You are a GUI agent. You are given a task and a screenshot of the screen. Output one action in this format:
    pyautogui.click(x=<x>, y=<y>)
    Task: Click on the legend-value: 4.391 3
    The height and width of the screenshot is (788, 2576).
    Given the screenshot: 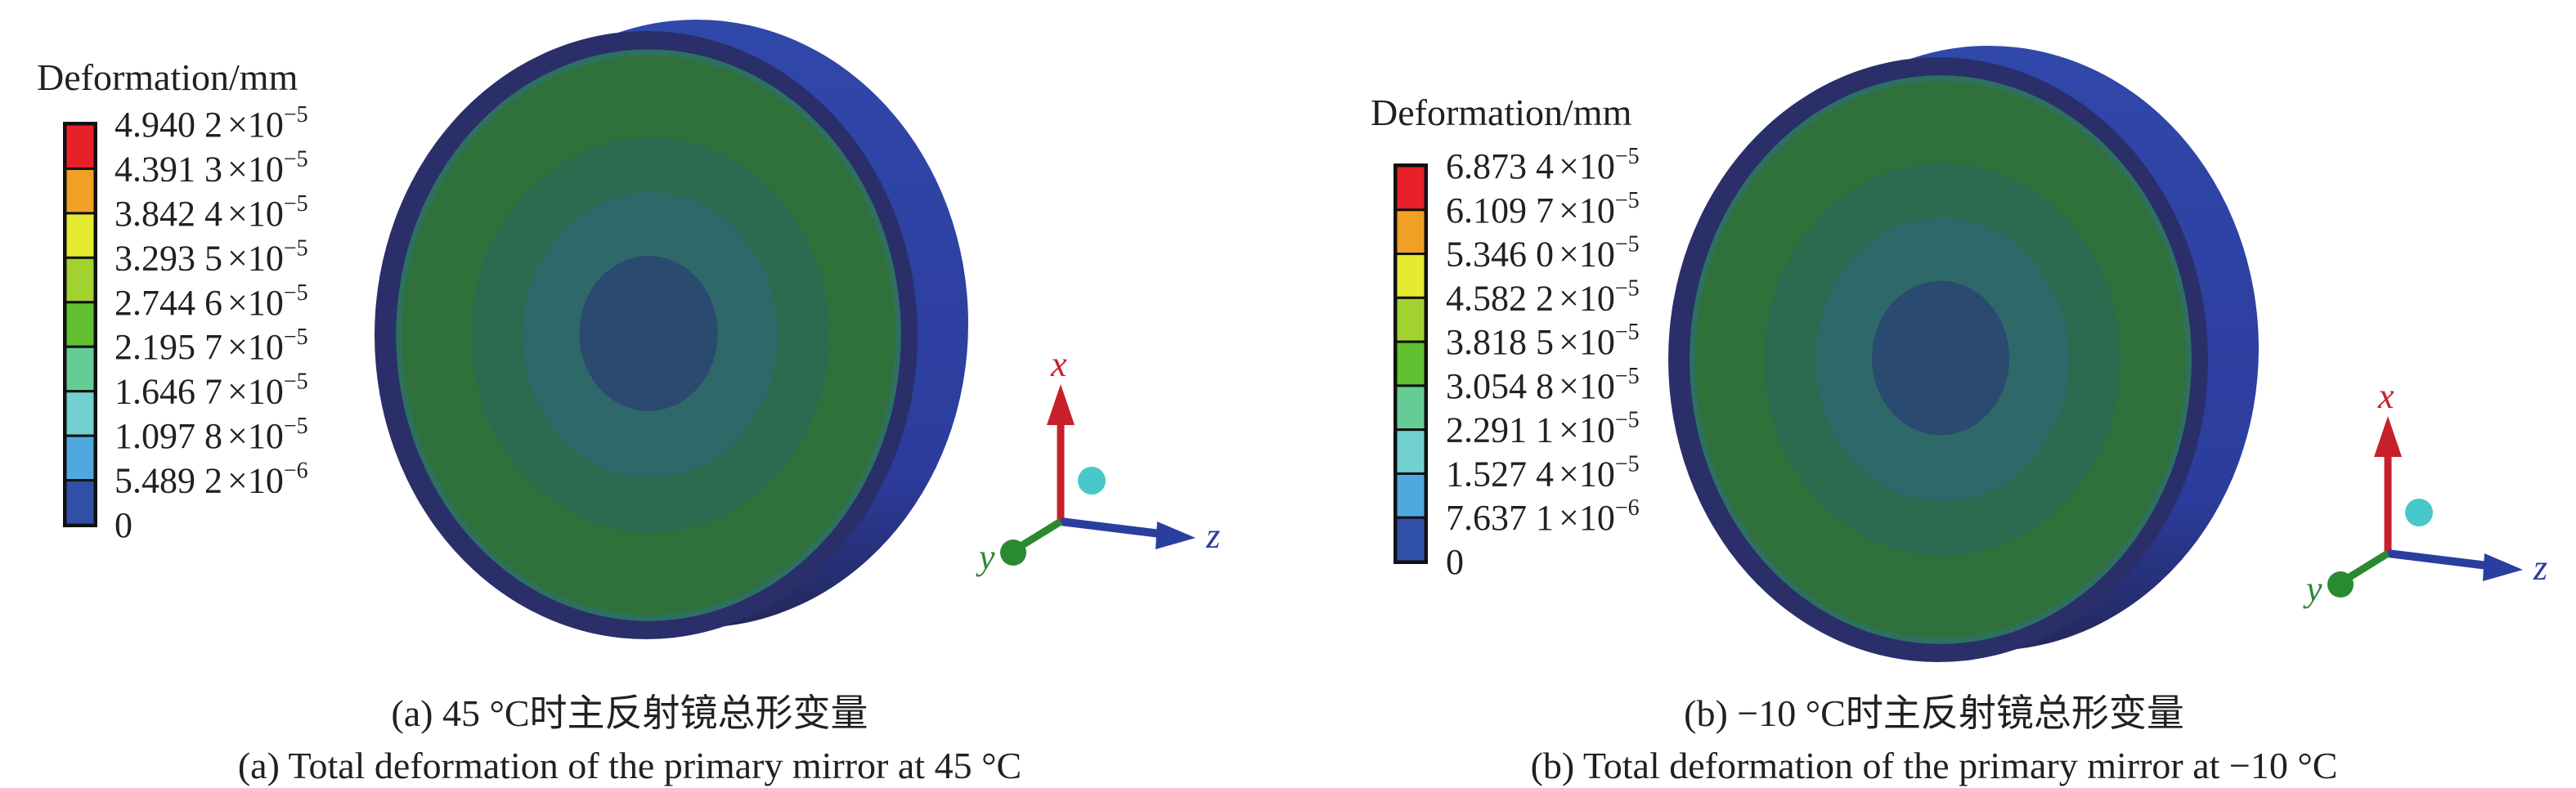 What is the action you would take?
    pyautogui.click(x=168, y=169)
    